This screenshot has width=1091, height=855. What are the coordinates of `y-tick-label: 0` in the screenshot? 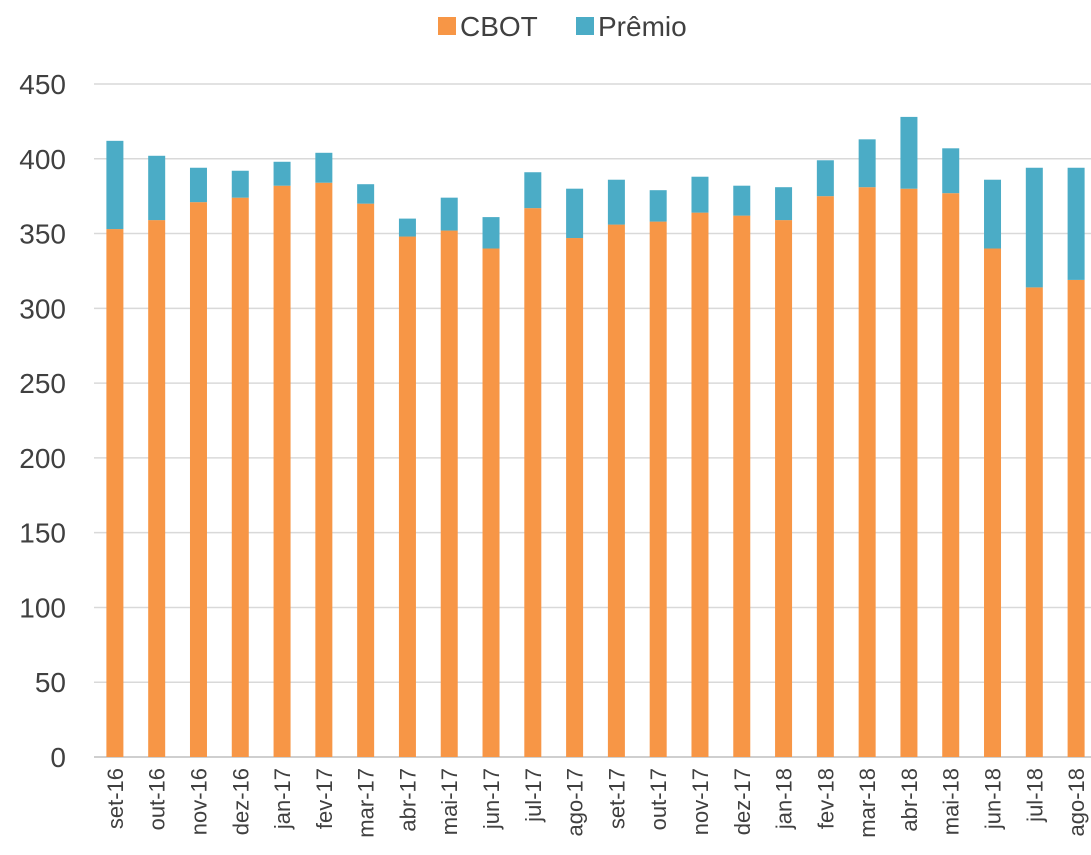 It's located at (58, 757).